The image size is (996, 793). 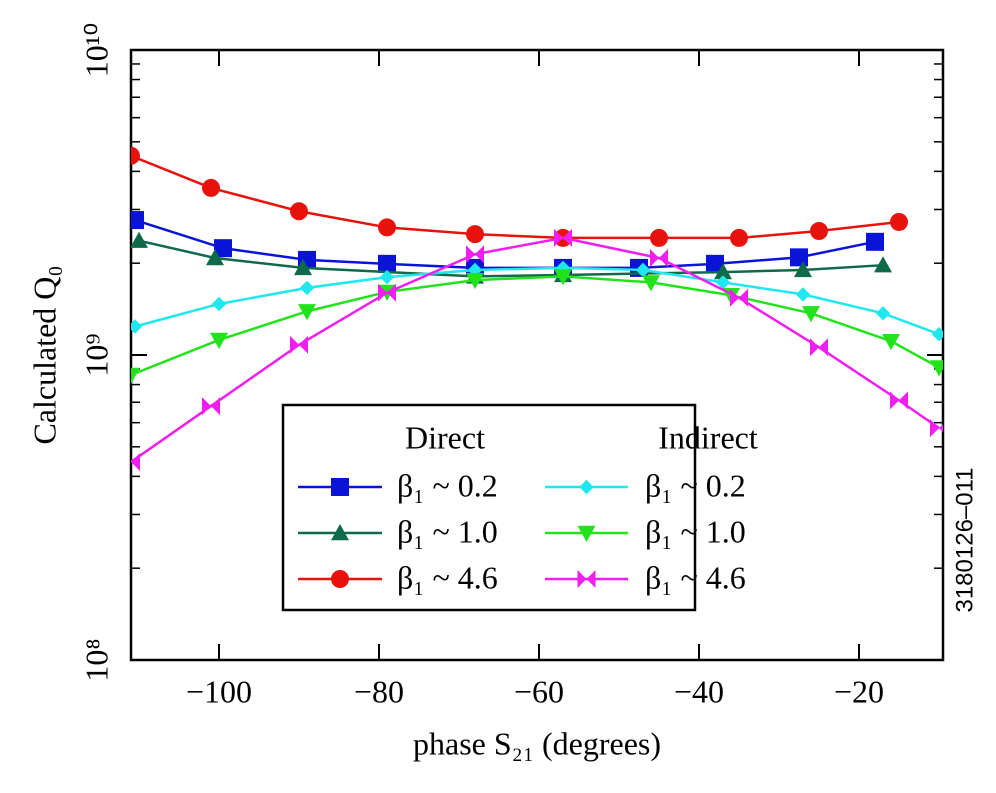 What do you see at coordinates (44, 354) in the screenshot?
I see `y-axis-label: Calculated Q₀` at bounding box center [44, 354].